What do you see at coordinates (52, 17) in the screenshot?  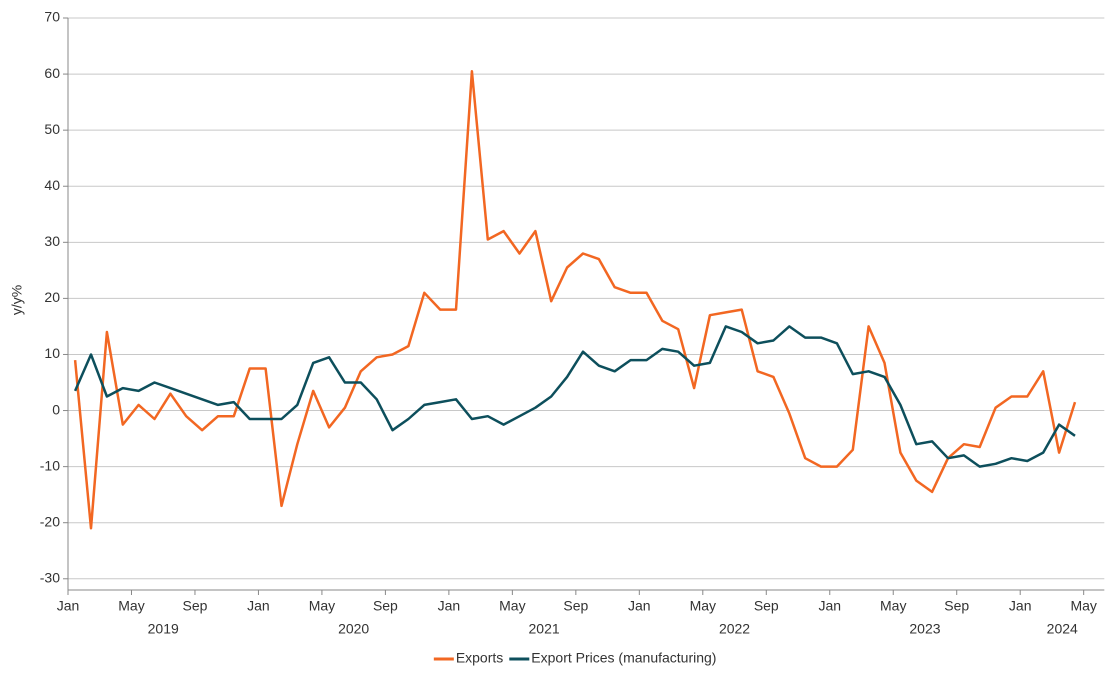 I see `y-tick-label: 70` at bounding box center [52, 17].